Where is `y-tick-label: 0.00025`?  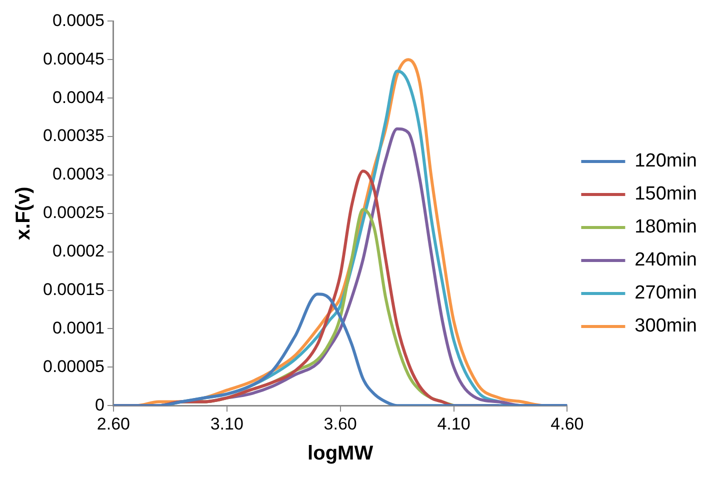 y-tick-label: 0.00025 is located at coordinates (73, 212).